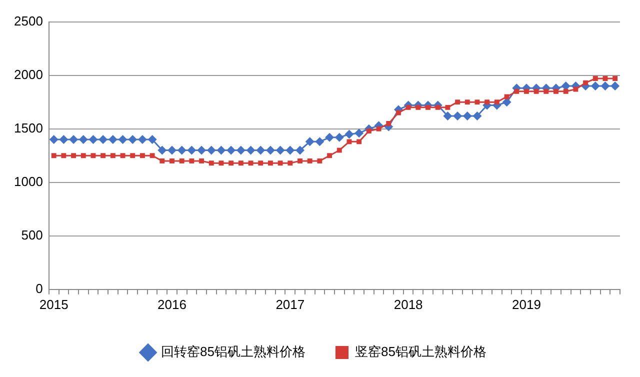 The height and width of the screenshot is (377, 640). I want to click on x-tick-label: 2019, so click(526, 304).